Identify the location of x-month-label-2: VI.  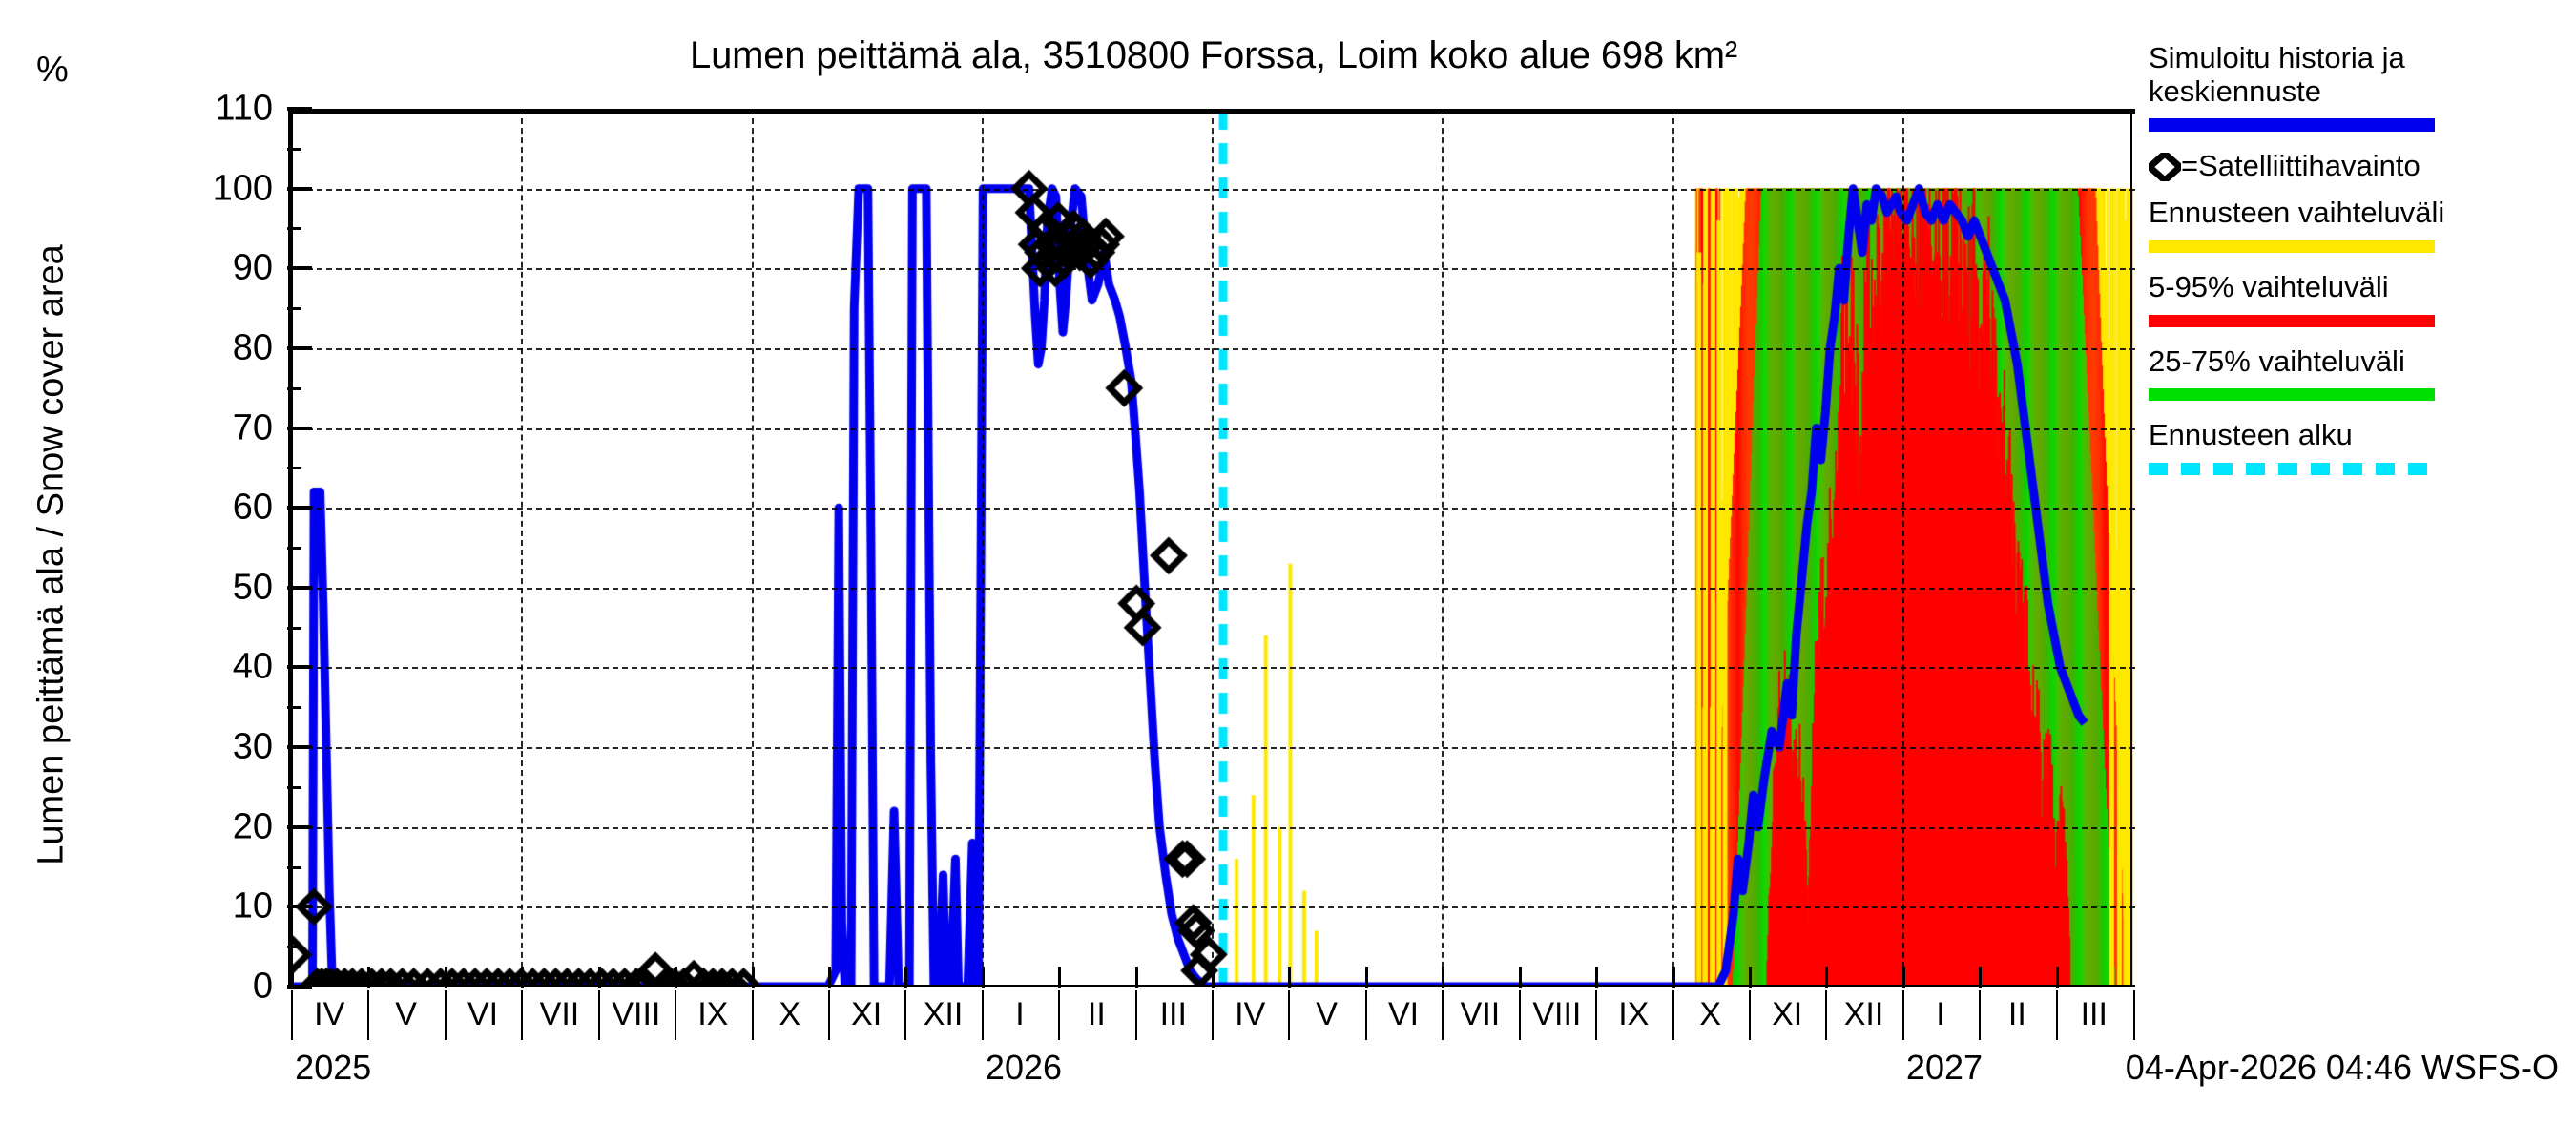
(483, 1014).